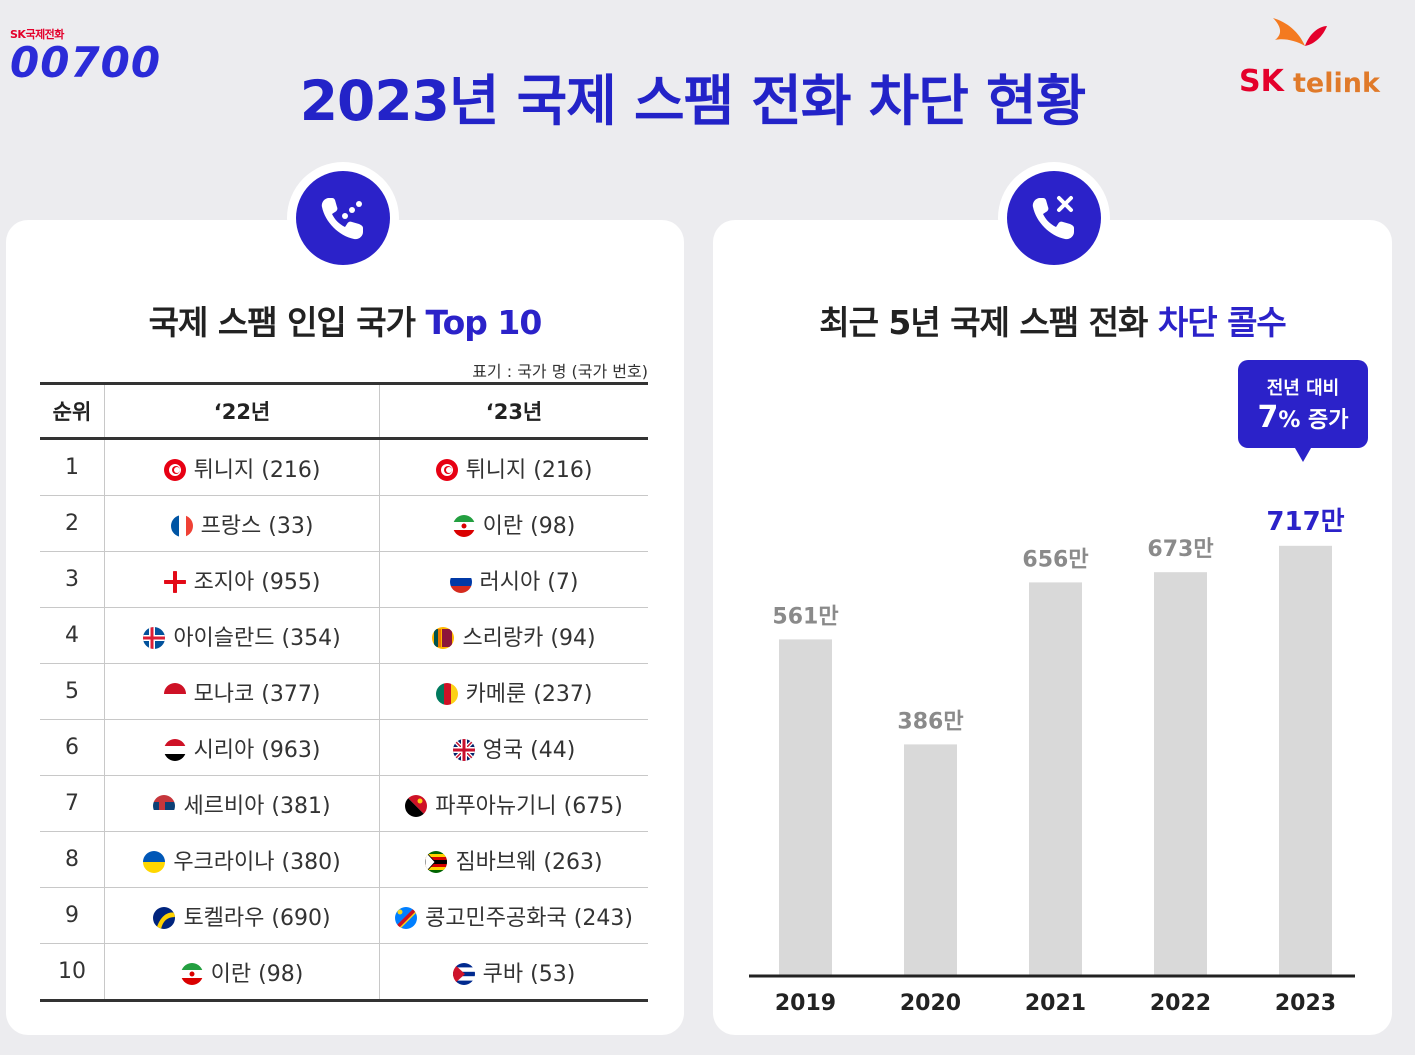  Describe the element at coordinates (72, 691) in the screenshot. I see `rank-cell: 5` at that location.